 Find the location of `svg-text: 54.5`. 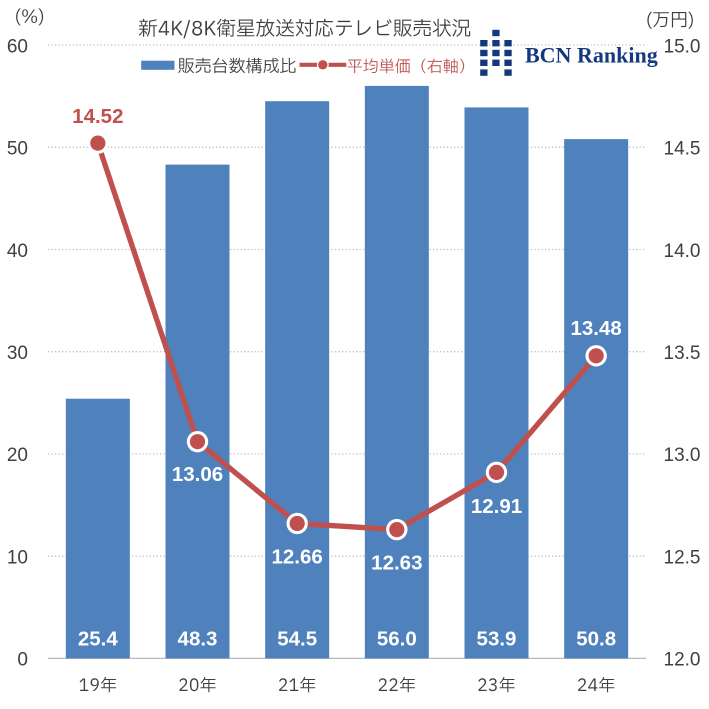

svg-text: 54.5 is located at coordinates (297, 639).